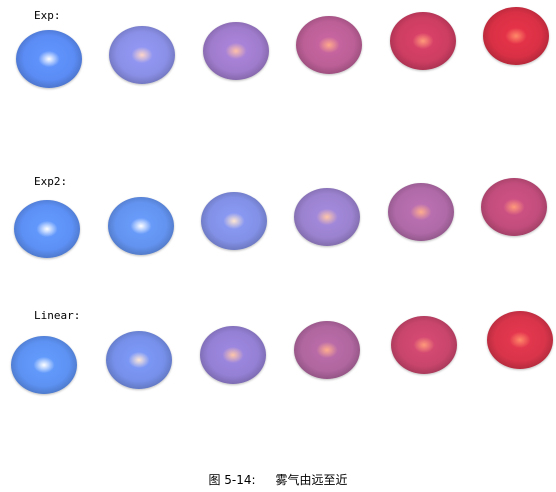 The height and width of the screenshot is (492, 556). I want to click on figure-number: 图 5-14:, so click(232, 480).